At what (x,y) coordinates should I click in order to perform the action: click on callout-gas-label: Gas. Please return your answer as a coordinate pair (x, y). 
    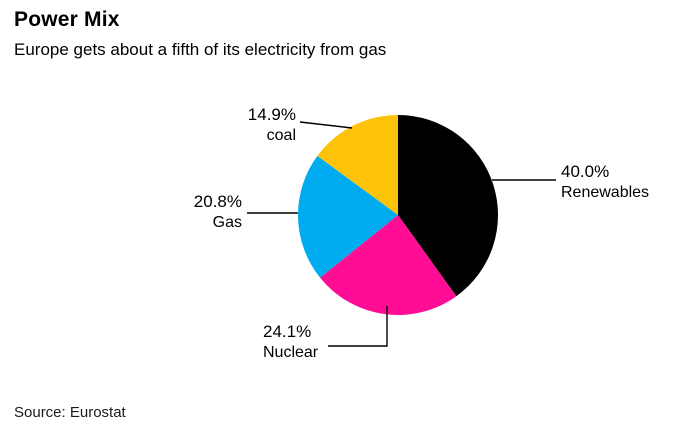
    Looking at the image, I should click on (227, 222).